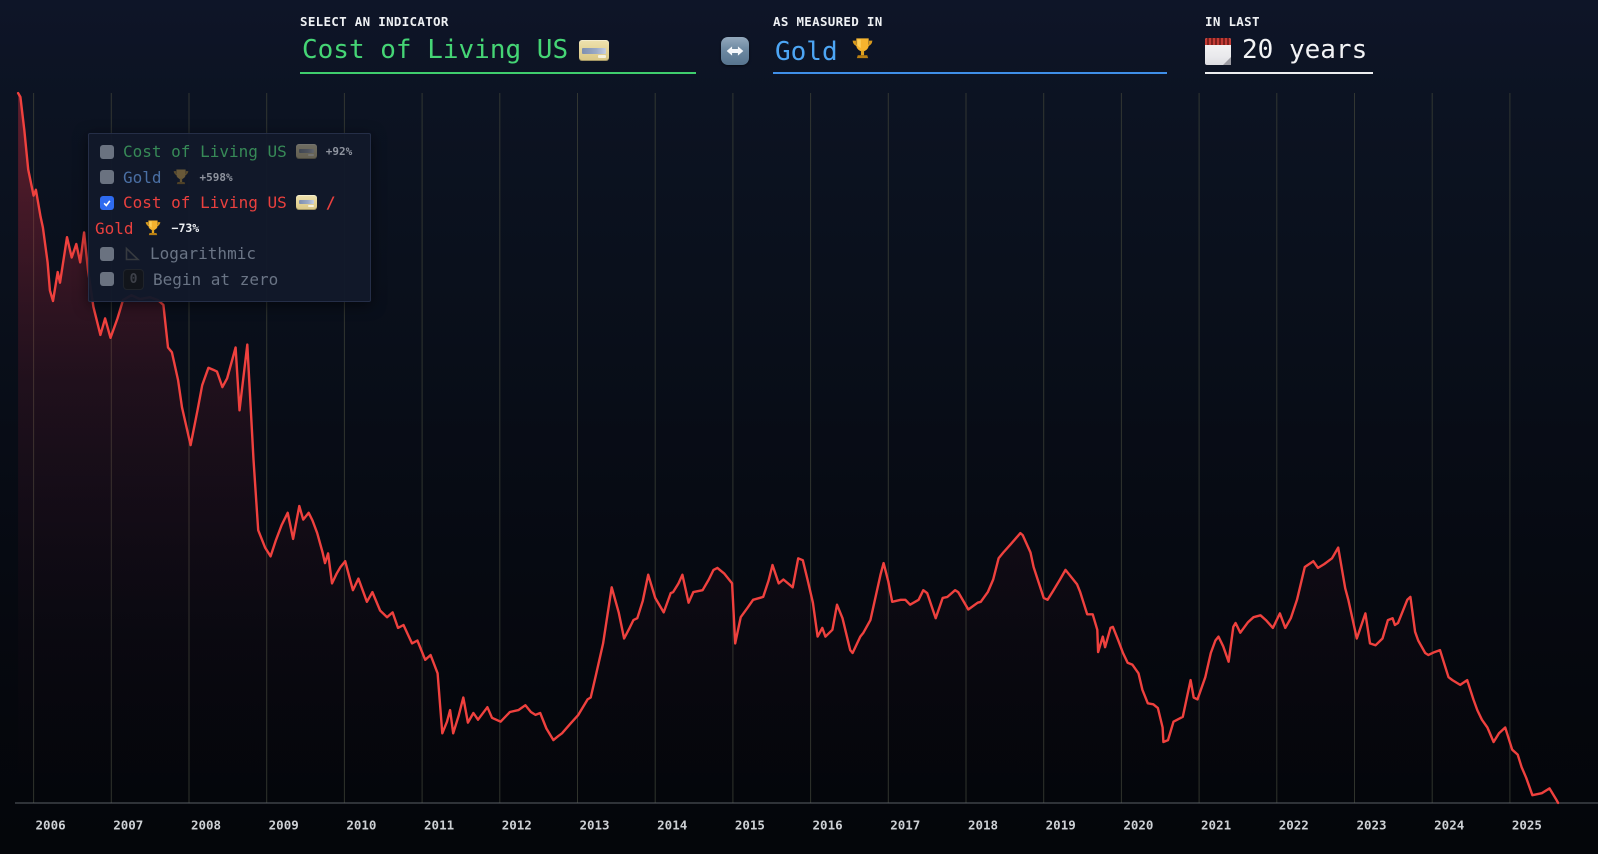 This screenshot has height=854, width=1598. I want to click on x-tick-label: 2022, so click(1294, 825).